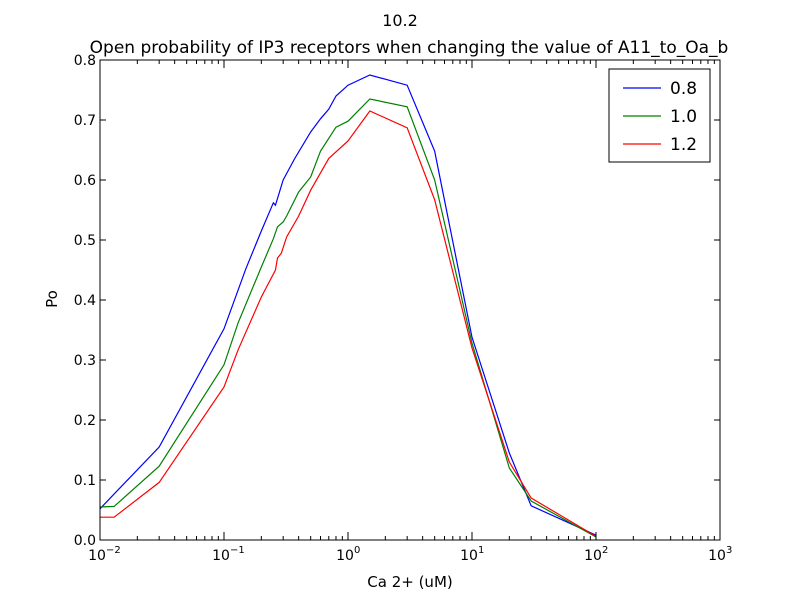 This screenshot has height=600, width=800. I want to click on y-tick-label: 0.2, so click(85, 421).